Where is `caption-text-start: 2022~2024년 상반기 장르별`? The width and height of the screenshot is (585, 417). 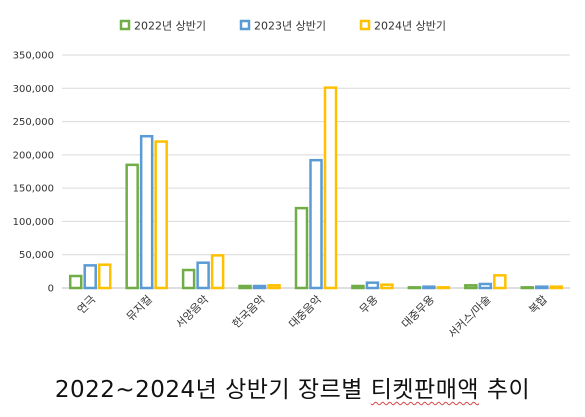
caption-text-start: 2022~2024년 상반기 장르별 is located at coordinates (212, 390).